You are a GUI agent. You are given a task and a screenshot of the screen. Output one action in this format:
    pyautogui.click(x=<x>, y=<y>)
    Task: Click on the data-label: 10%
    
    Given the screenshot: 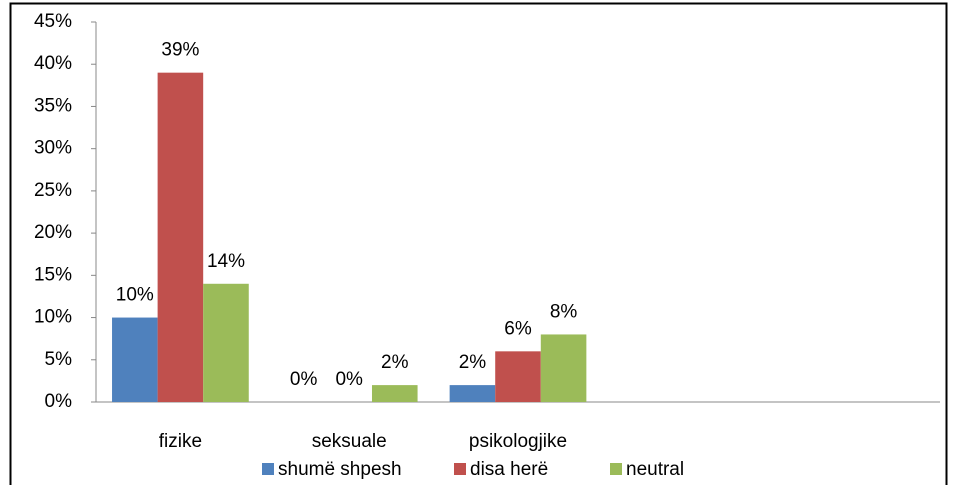 What is the action you would take?
    pyautogui.click(x=135, y=295)
    